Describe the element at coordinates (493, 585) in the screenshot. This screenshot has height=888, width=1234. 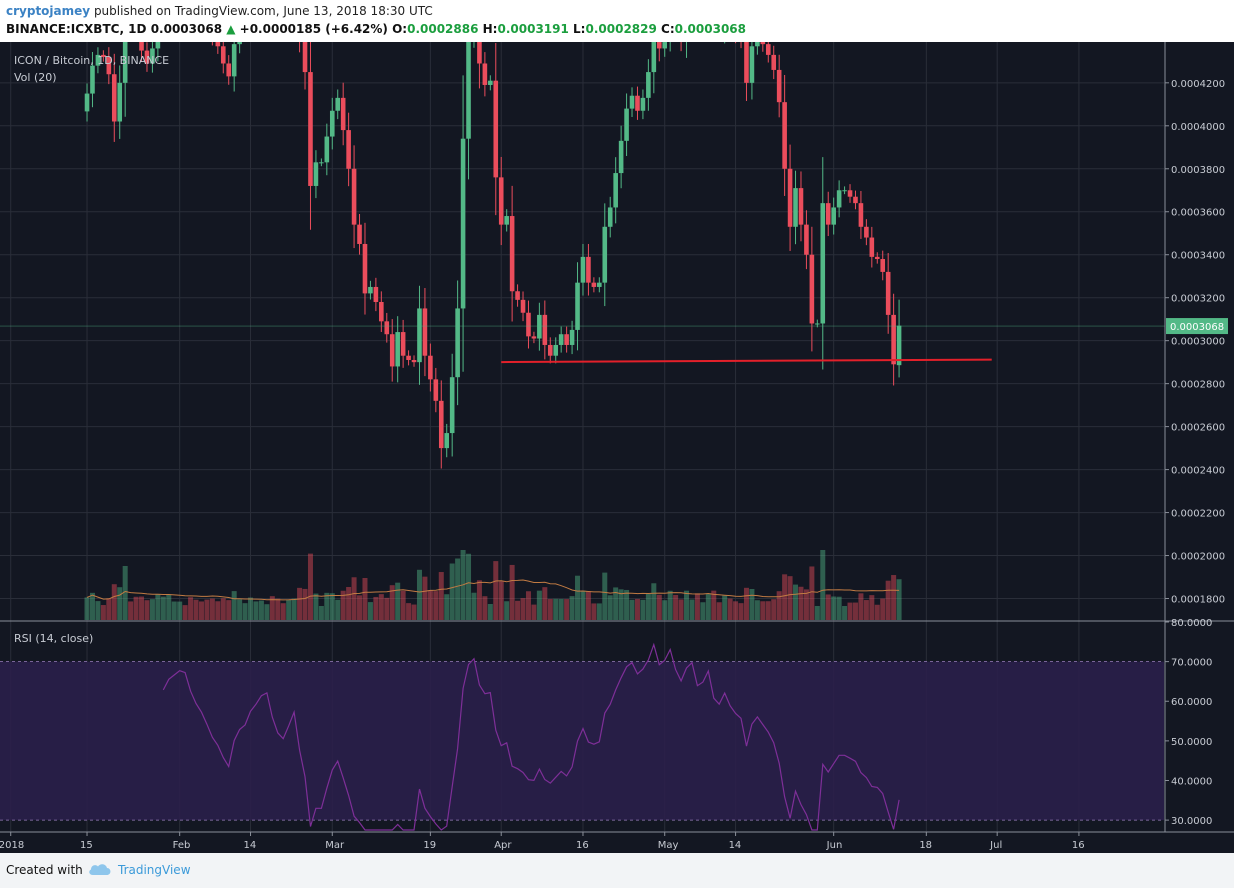
I see `volume-bars` at that location.